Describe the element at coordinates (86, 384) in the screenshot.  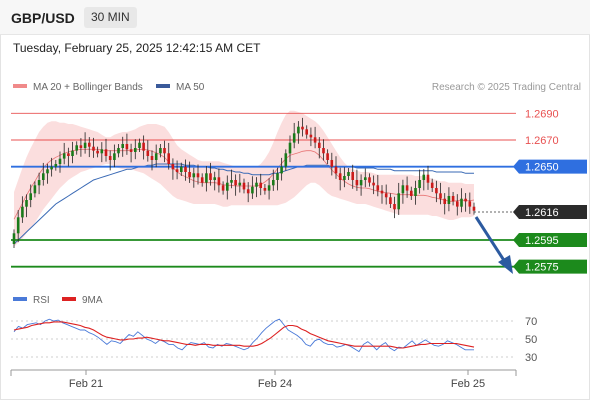
I see `x-tick-label: Feb 21` at that location.